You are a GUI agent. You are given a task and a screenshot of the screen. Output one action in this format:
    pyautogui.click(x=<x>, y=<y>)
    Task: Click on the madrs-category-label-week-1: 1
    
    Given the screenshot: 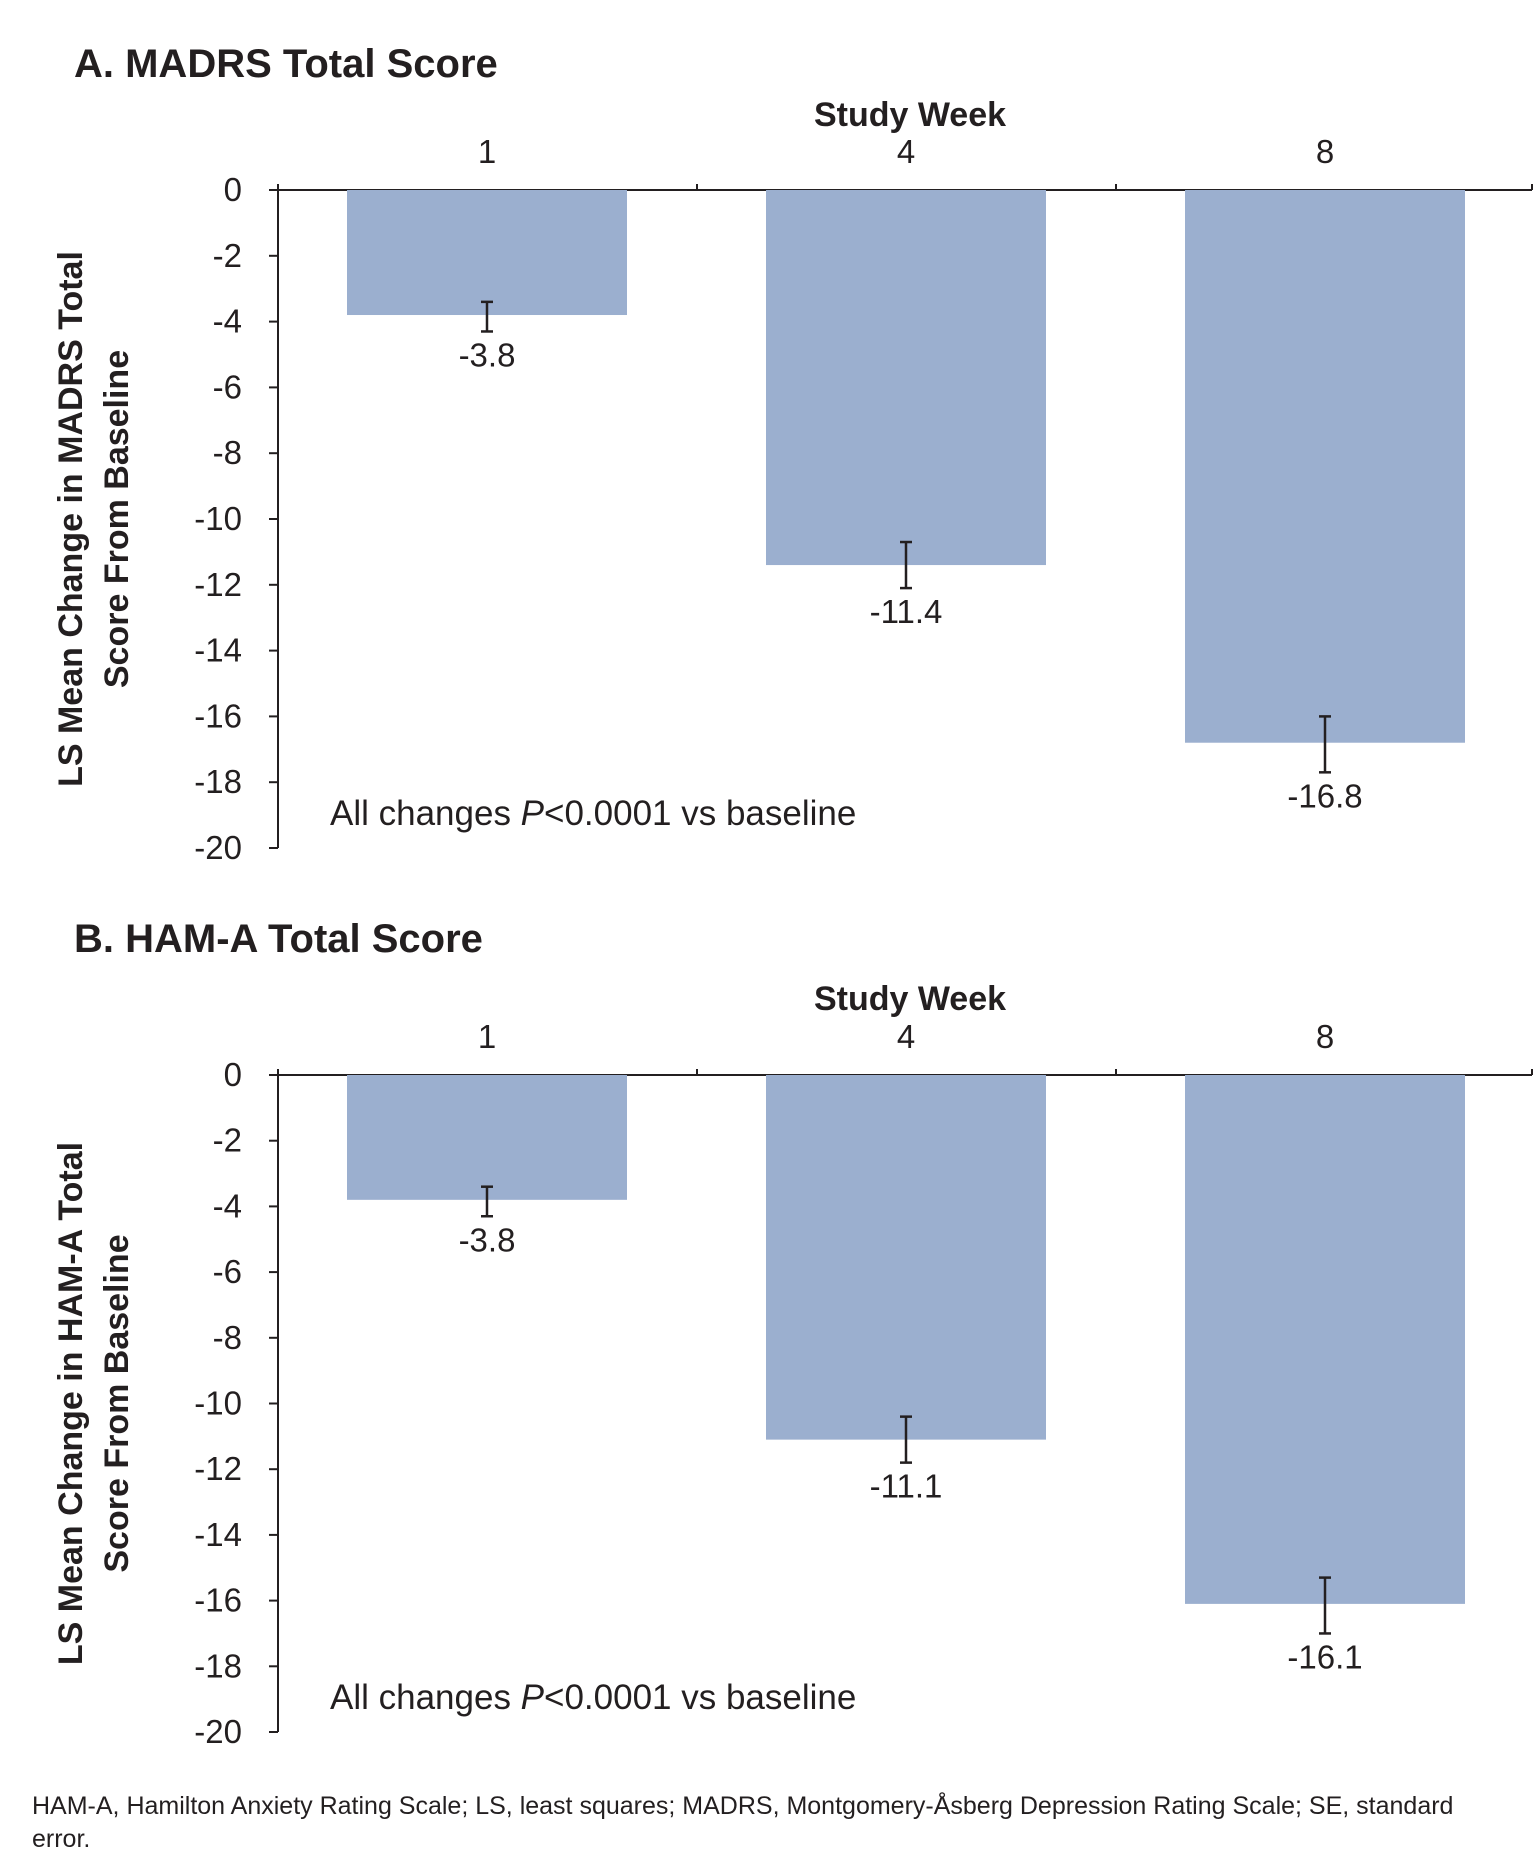 What is the action you would take?
    pyautogui.click(x=487, y=151)
    